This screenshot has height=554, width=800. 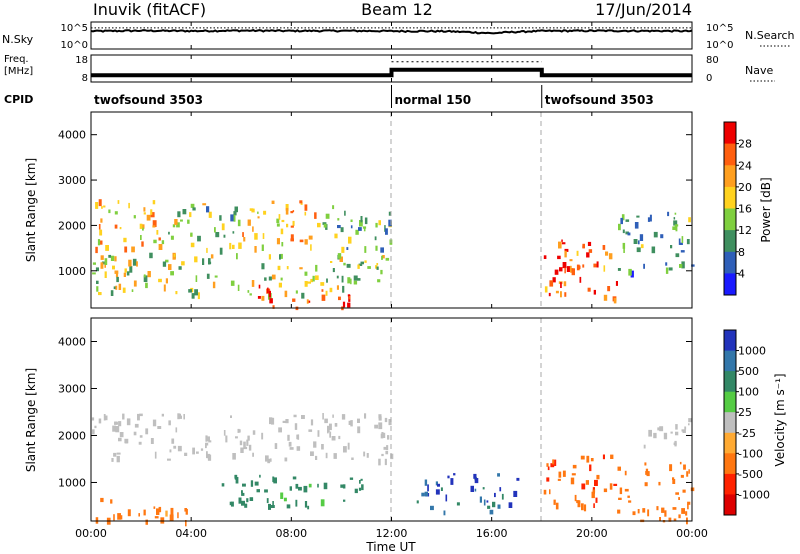 What do you see at coordinates (750, 453) in the screenshot?
I see `colorbar-tick-label: -100` at bounding box center [750, 453].